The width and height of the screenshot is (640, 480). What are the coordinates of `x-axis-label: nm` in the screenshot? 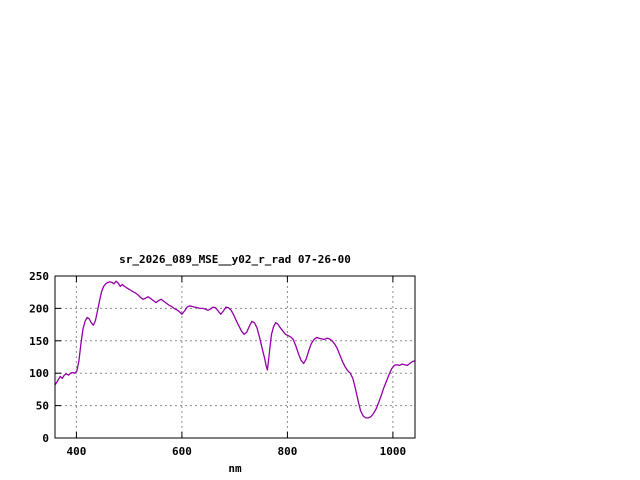 It's located at (235, 468).